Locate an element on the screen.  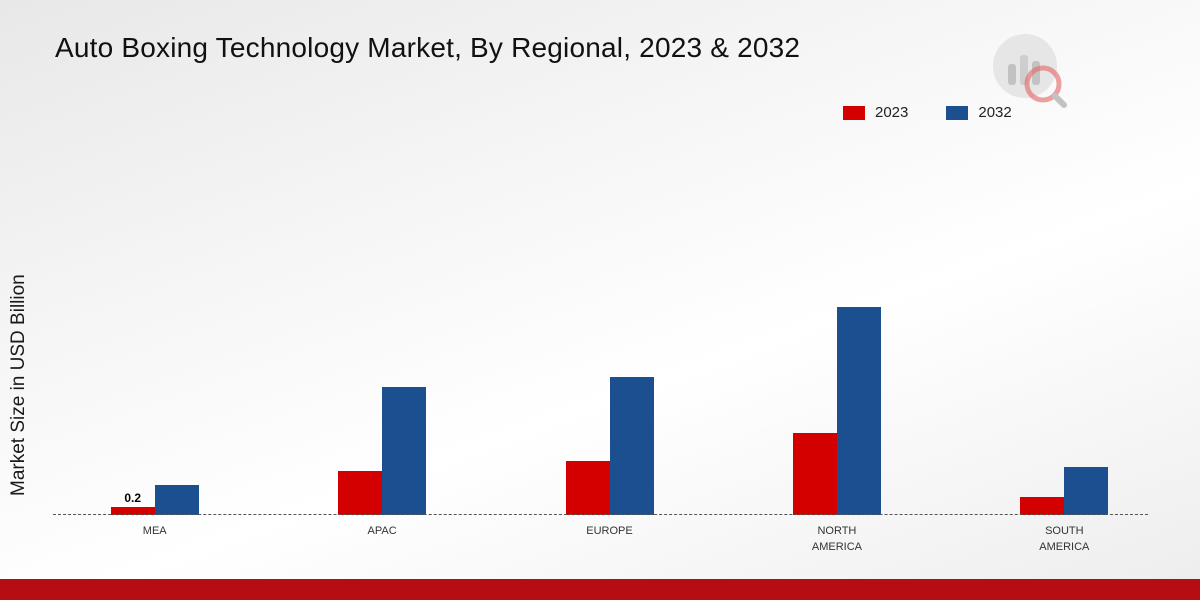
legend-label: 2032 is located at coordinates (995, 112).